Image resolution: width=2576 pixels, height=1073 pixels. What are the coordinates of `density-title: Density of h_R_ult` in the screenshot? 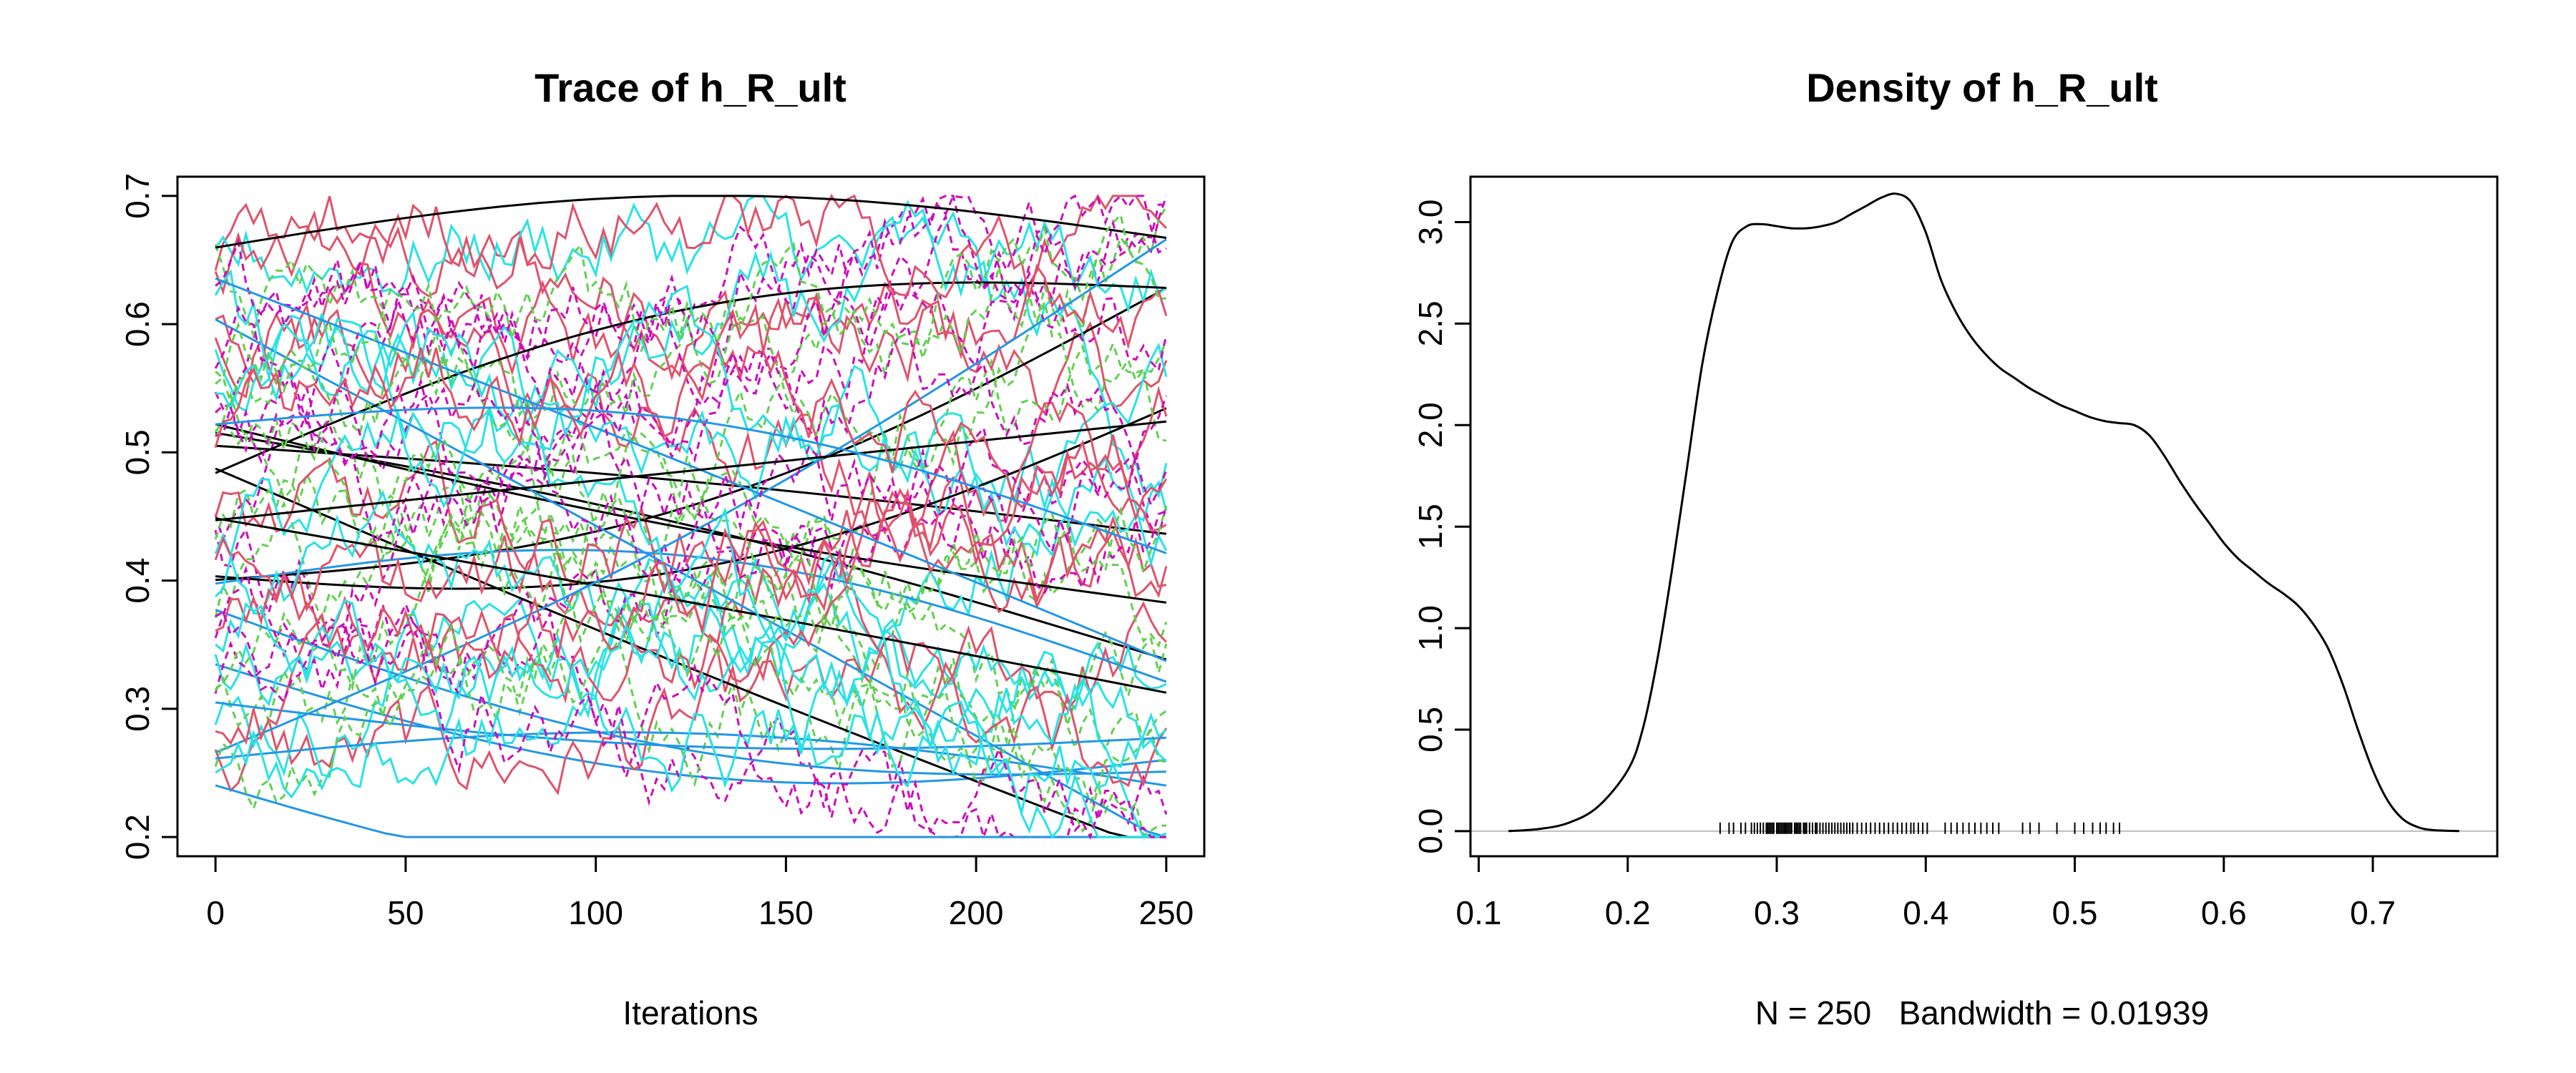 It's located at (1982, 87).